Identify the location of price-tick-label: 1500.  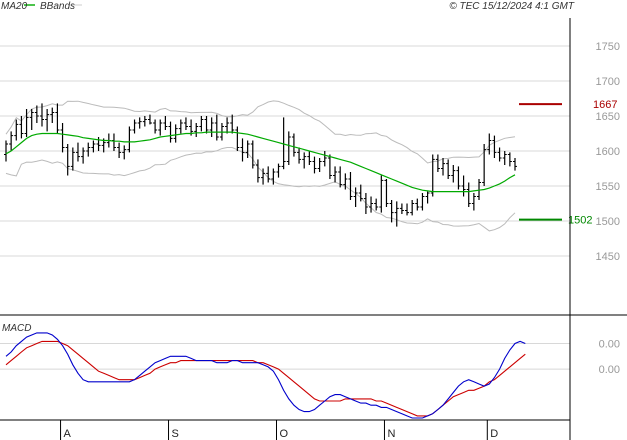
(608, 222).